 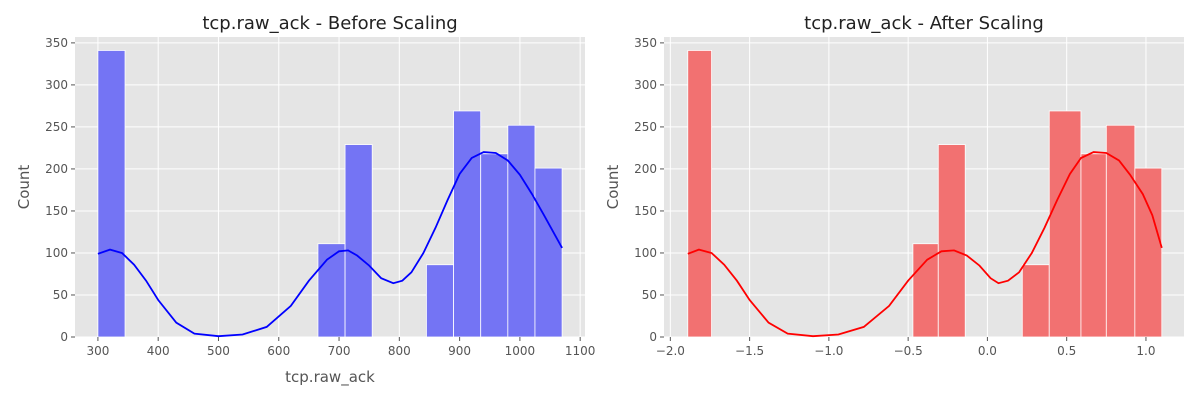 I want to click on x-tick-label: 1100, so click(x=580, y=351).